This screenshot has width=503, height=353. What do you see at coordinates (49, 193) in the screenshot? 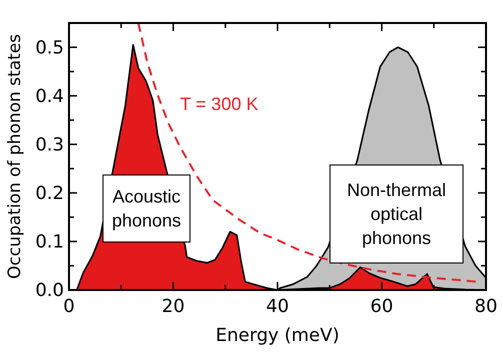
I see `y-tick-label: 0.2` at bounding box center [49, 193].